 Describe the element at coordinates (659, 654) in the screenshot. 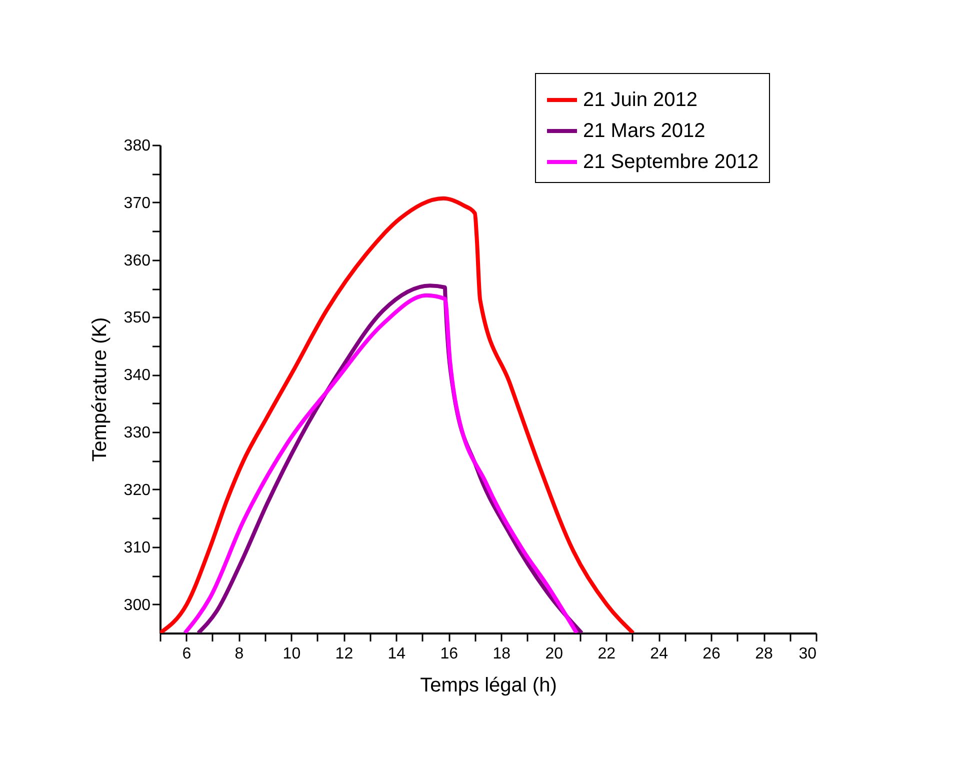

I see `x-tick-label: 24` at that location.